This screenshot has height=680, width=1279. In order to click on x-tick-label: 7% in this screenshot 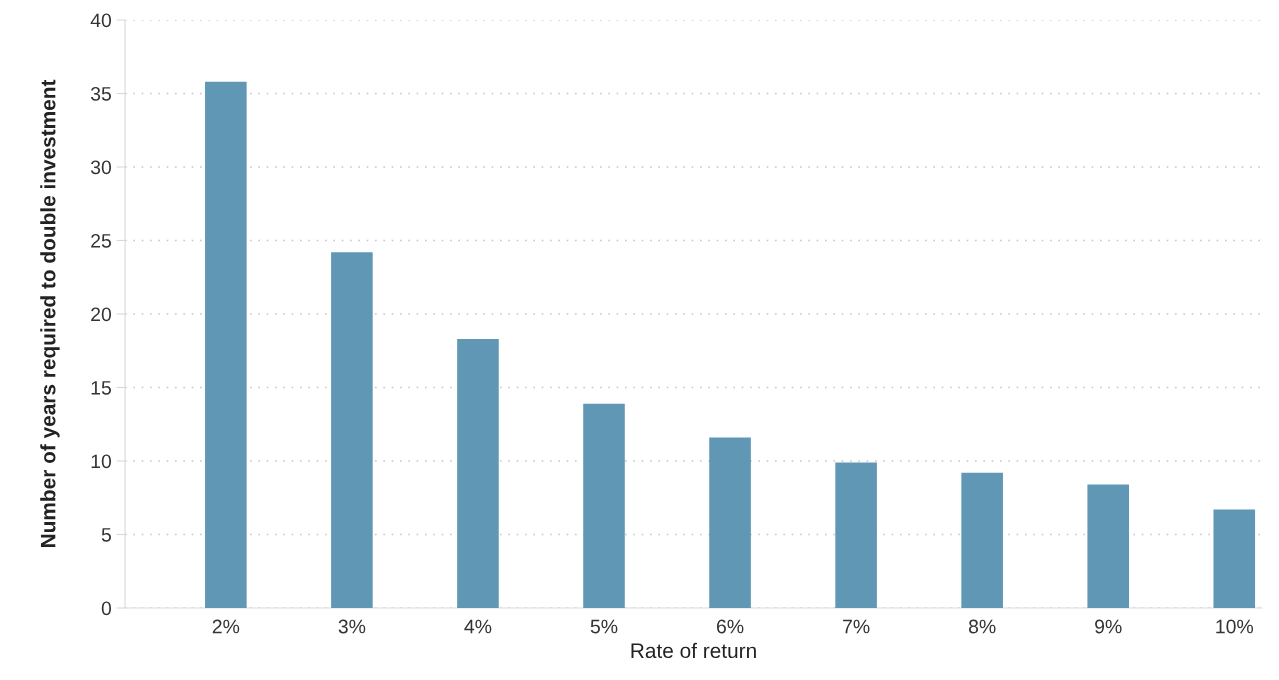, I will do `click(856, 626)`.